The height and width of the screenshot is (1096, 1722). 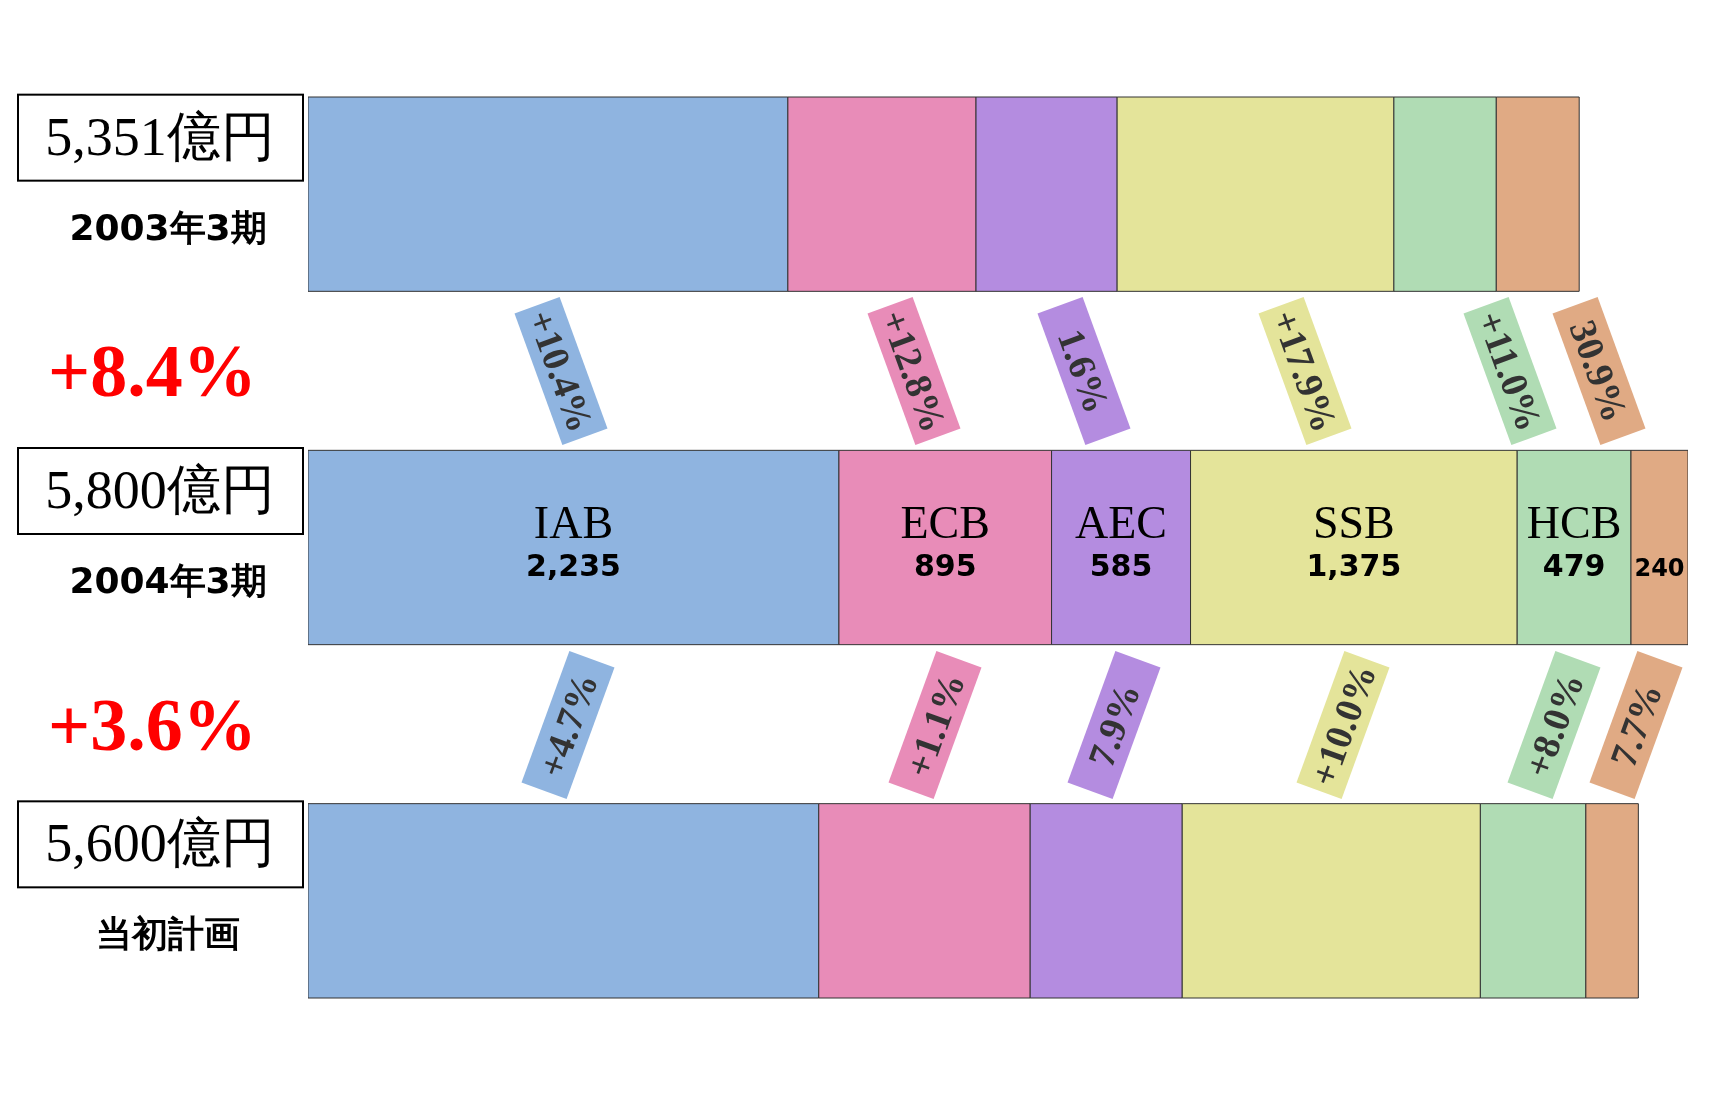 What do you see at coordinates (568, 724) in the screenshot?
I see `annotation: +4.7%` at bounding box center [568, 724].